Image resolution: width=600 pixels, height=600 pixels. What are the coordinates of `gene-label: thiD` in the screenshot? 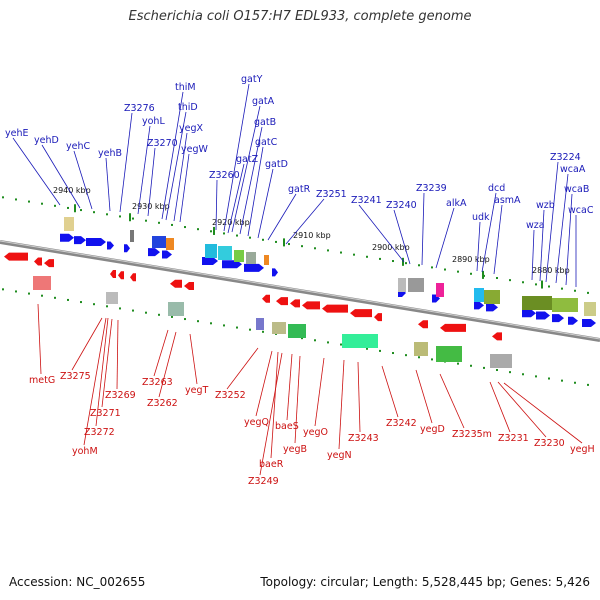 It's located at (188, 107).